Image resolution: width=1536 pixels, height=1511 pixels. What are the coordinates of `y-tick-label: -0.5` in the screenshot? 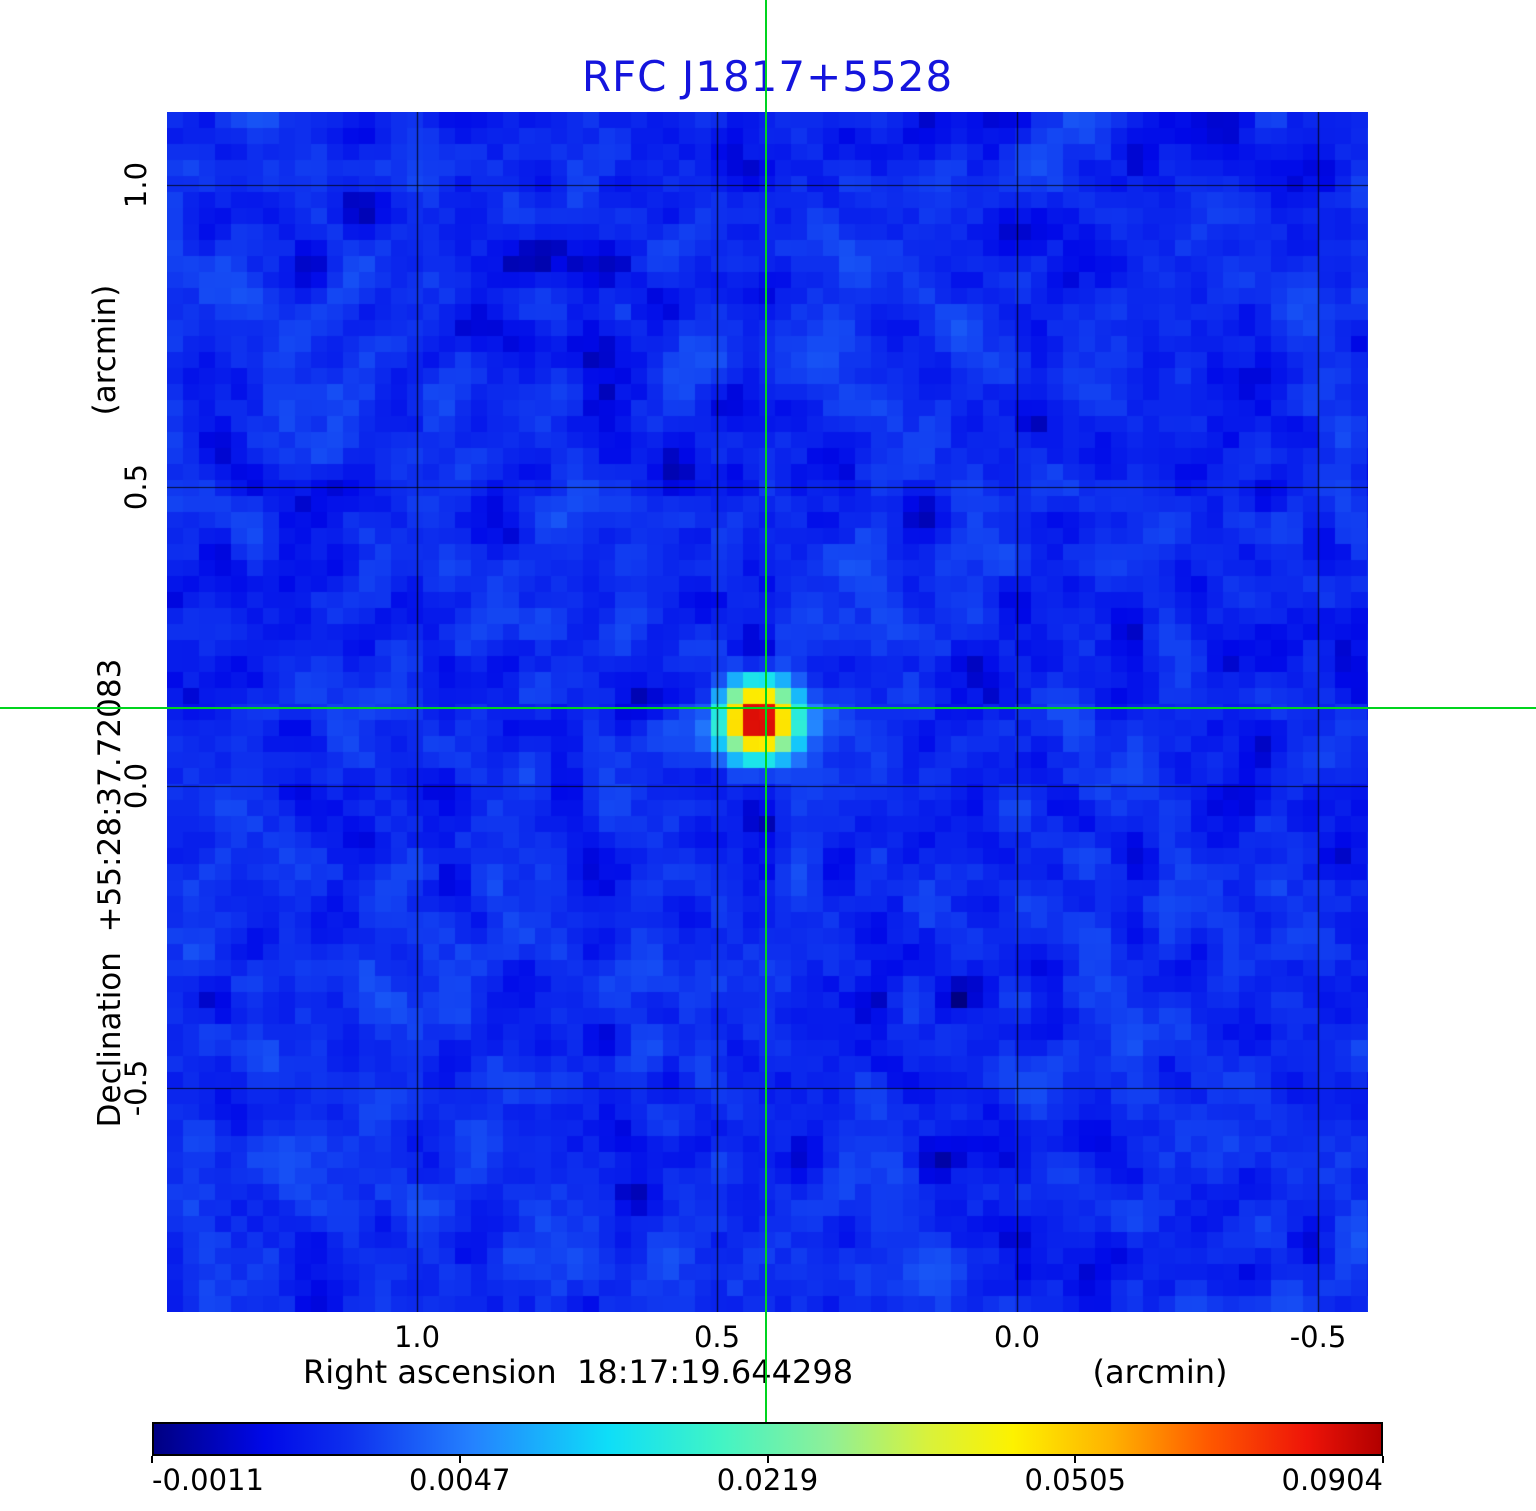 It's located at (136, 1088).